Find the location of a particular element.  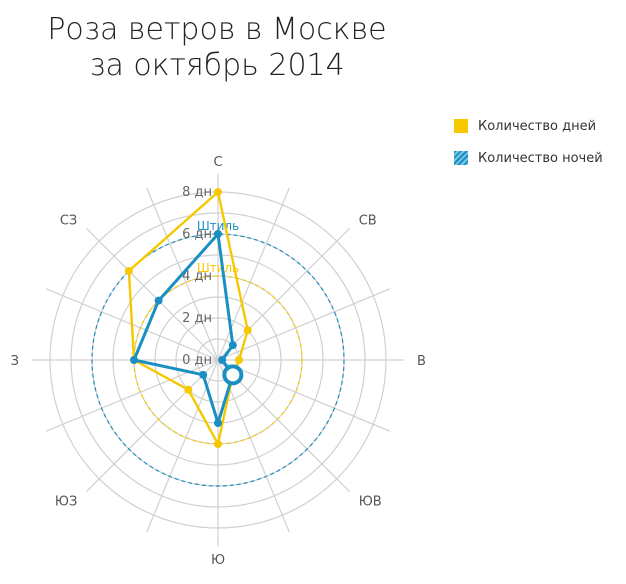

direction-label-3: ЮВ is located at coordinates (370, 502).